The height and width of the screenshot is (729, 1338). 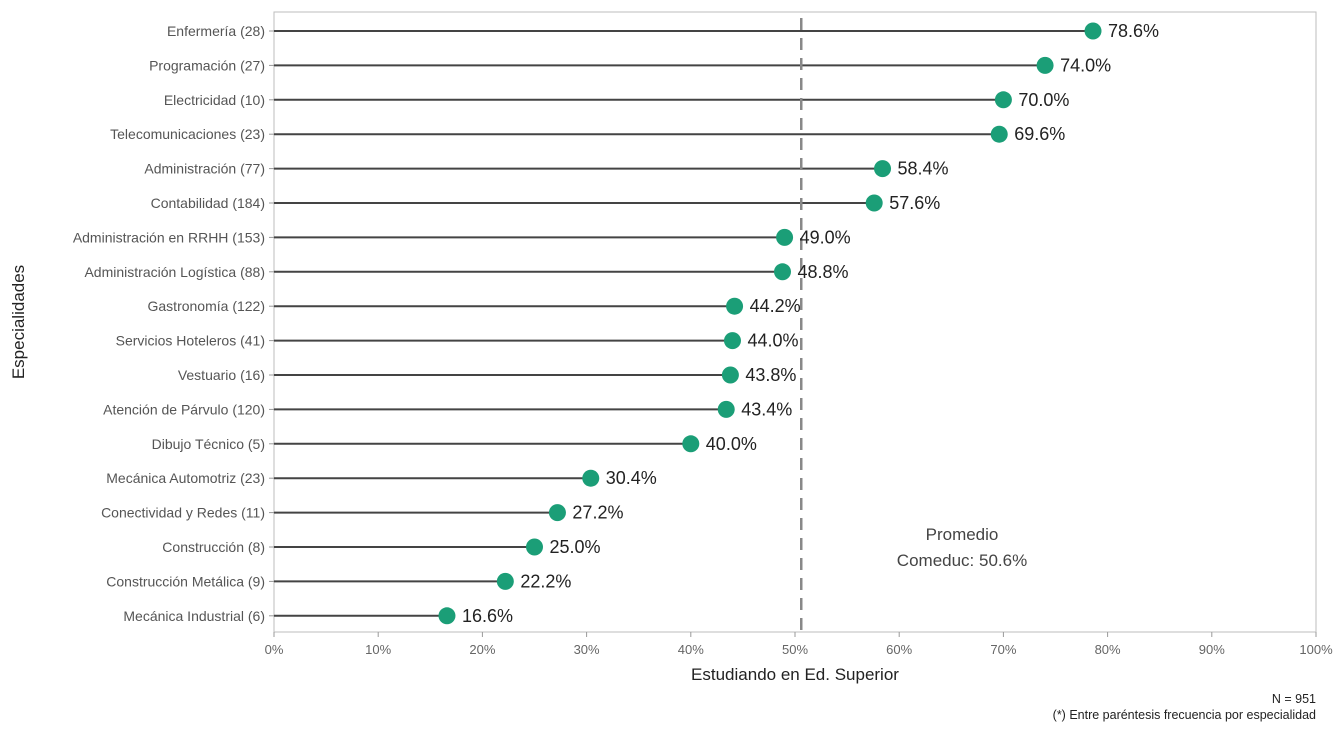 What do you see at coordinates (190, 341) in the screenshot?
I see `category-label: Servicios Hoteleros (41)` at bounding box center [190, 341].